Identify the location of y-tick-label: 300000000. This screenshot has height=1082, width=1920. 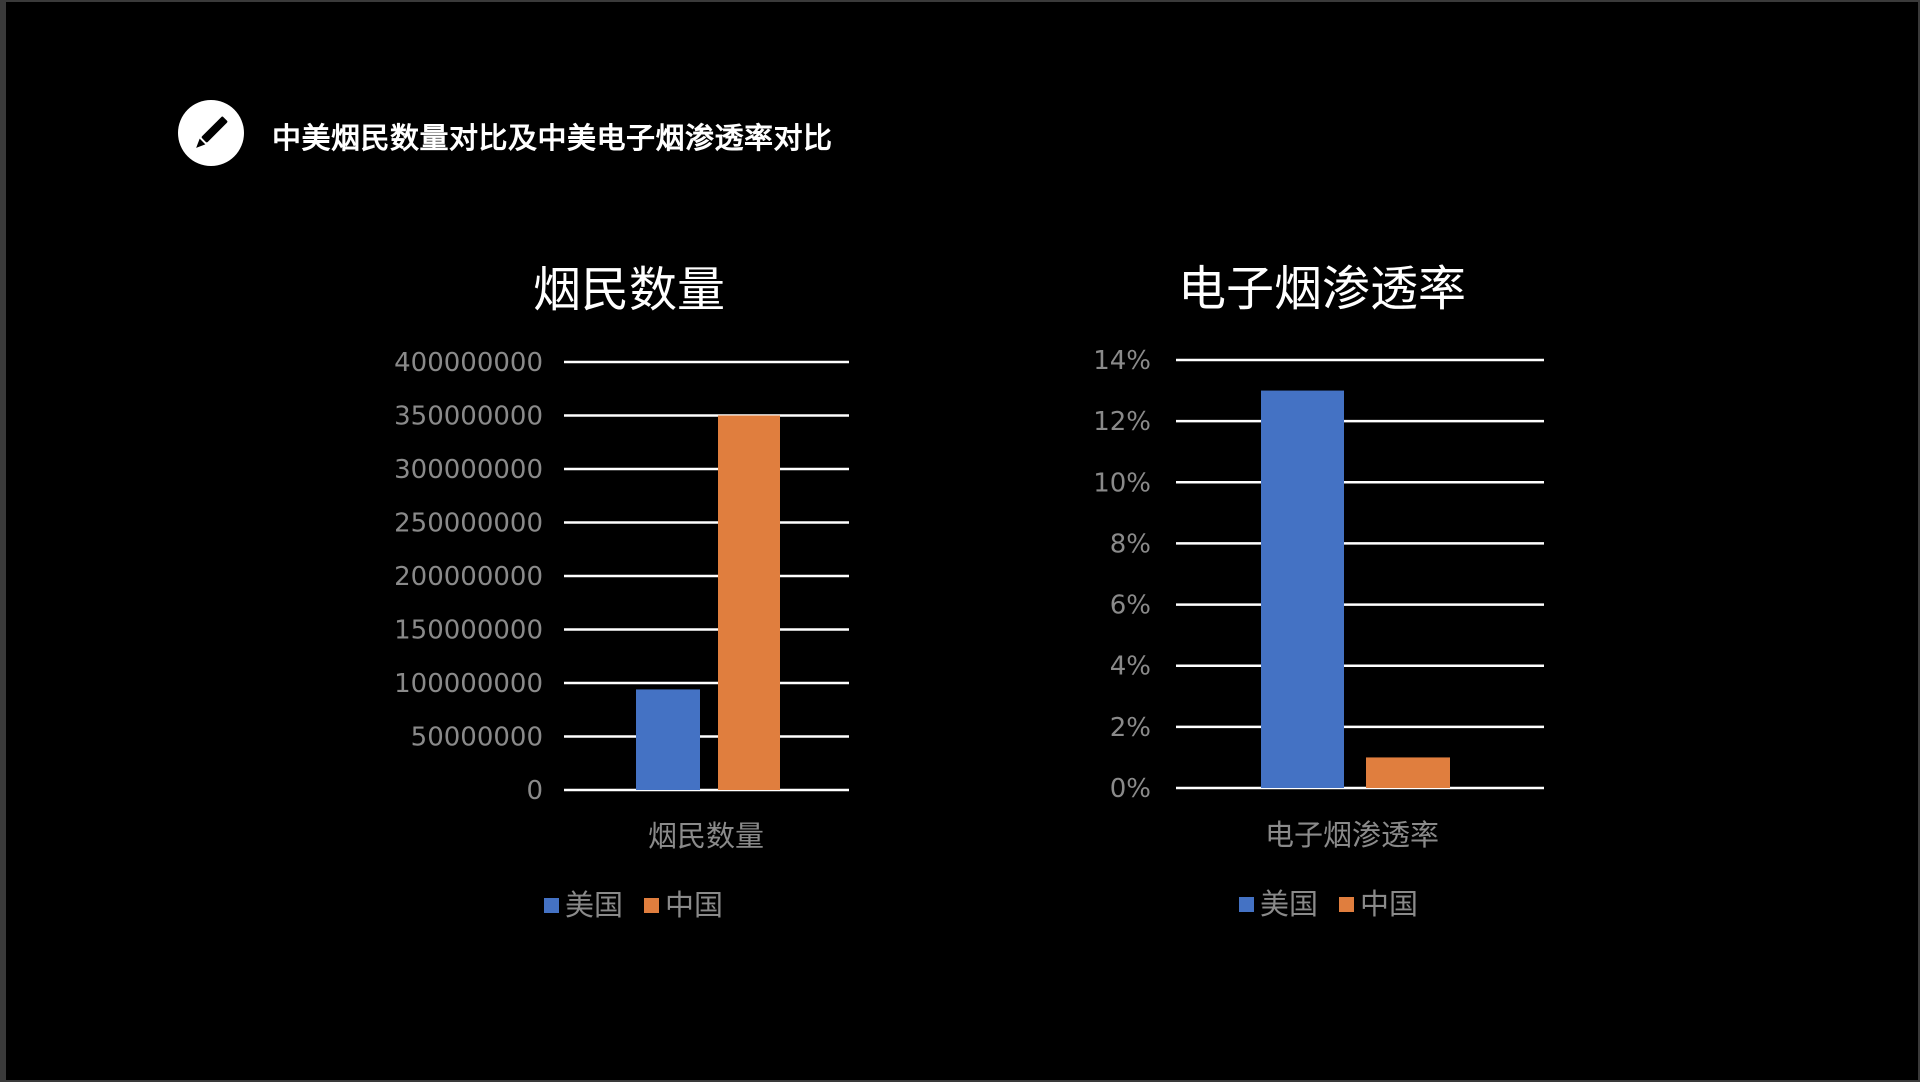
(468, 470).